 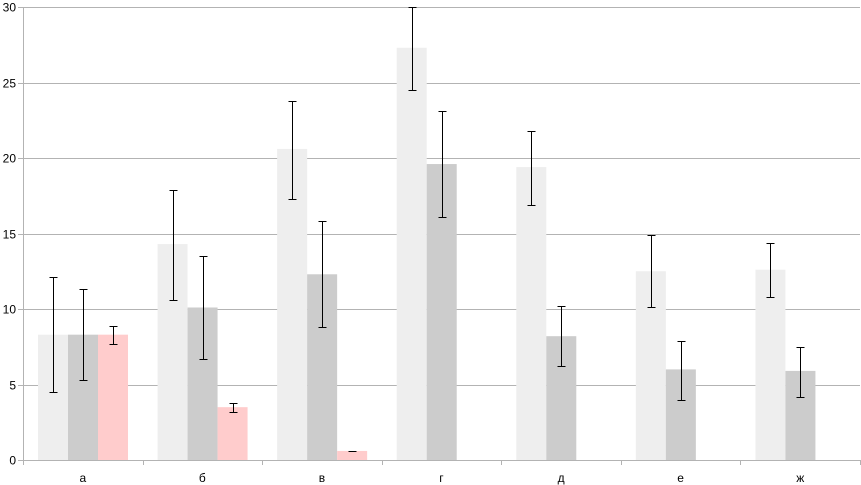 What do you see at coordinates (12, 461) in the screenshot?
I see `y-tick-label: 0` at bounding box center [12, 461].